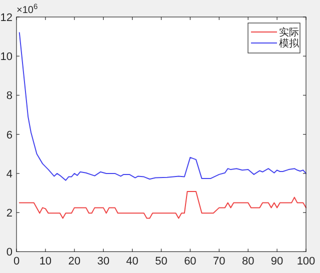 Image resolution: width=320 pixels, height=273 pixels. Describe the element at coordinates (6, 57) in the screenshot. I see `y-tick-label: 10` at that location.